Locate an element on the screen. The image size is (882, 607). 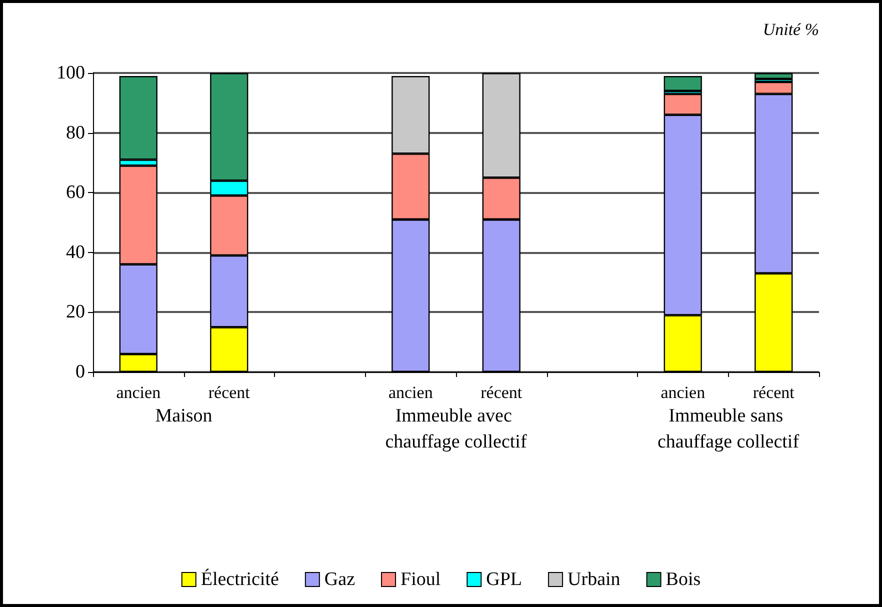
y-tick-label: 40 is located at coordinates (75, 252).